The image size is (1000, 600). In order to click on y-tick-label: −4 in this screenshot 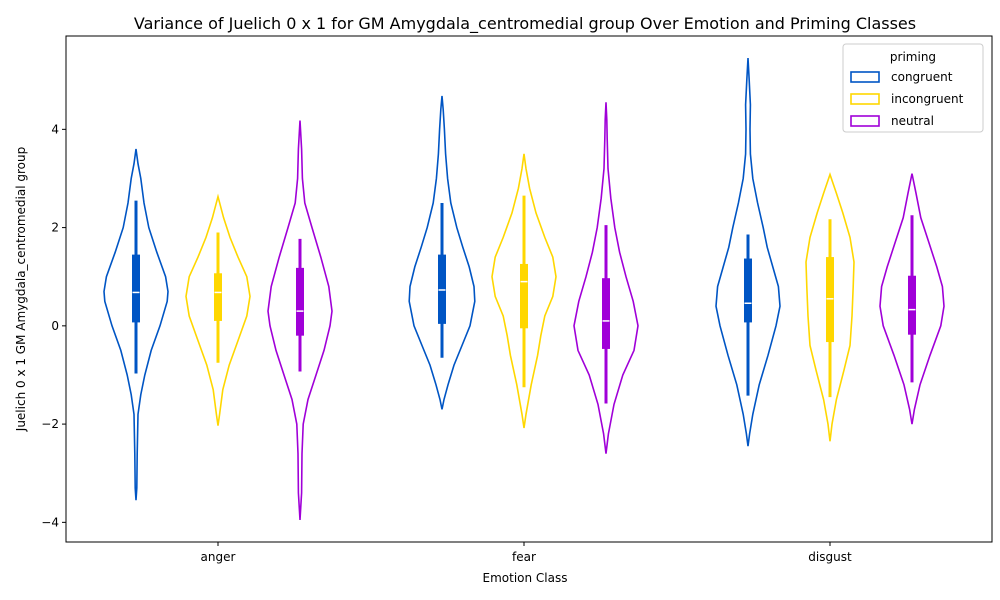, I will do `click(50, 522)`.